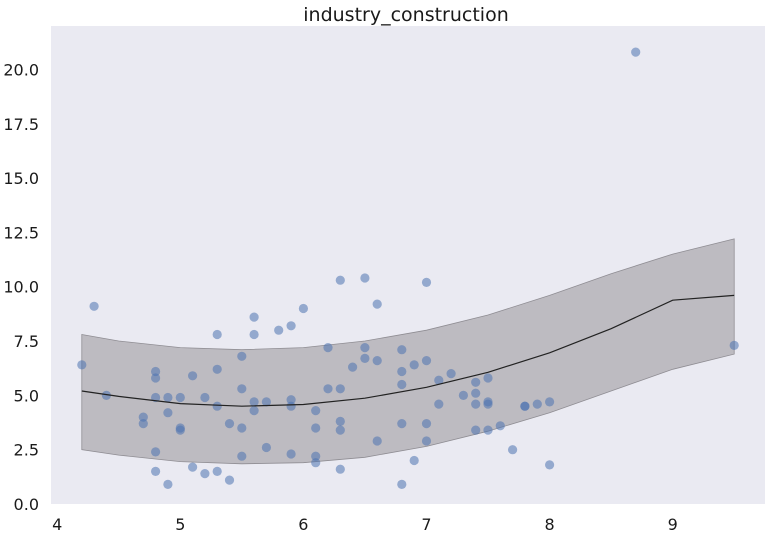 This screenshot has height=538, width=770. I want to click on y-tick-label: 20.0, so click(21, 70).